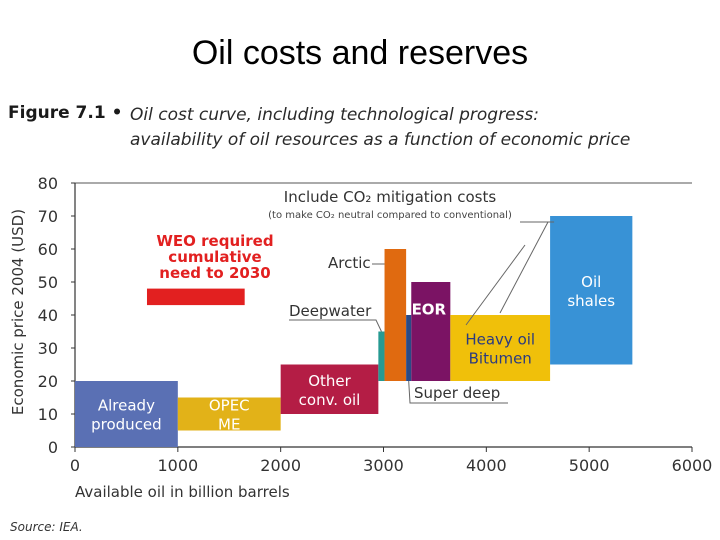  What do you see at coordinates (500, 359) in the screenshot?
I see `block-label: Bitumen` at bounding box center [500, 359].